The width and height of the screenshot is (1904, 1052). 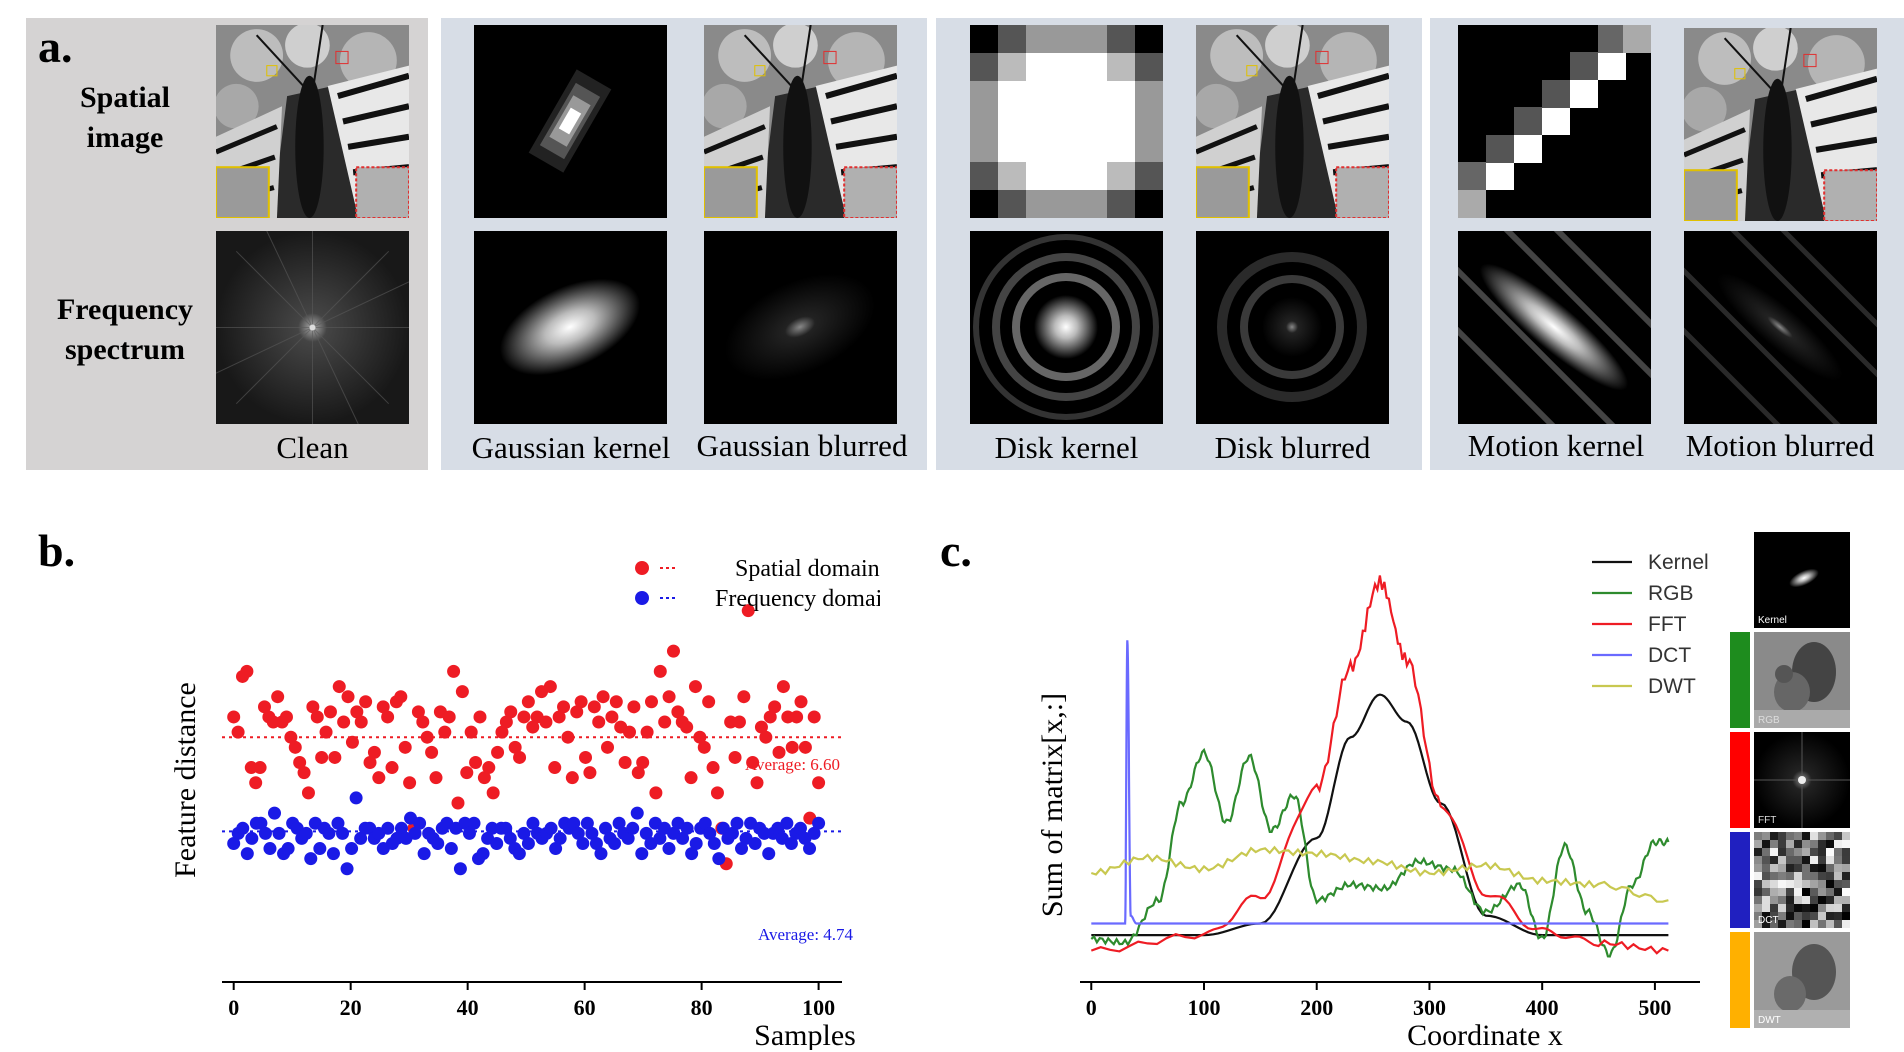 What do you see at coordinates (55, 46) in the screenshot?
I see `panel-a-label: a.` at bounding box center [55, 46].